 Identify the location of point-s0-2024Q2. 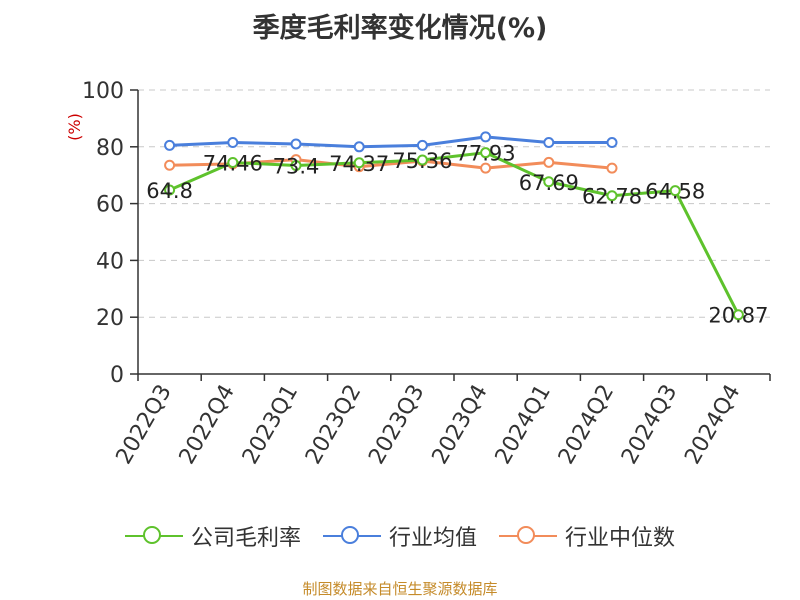
(612, 196).